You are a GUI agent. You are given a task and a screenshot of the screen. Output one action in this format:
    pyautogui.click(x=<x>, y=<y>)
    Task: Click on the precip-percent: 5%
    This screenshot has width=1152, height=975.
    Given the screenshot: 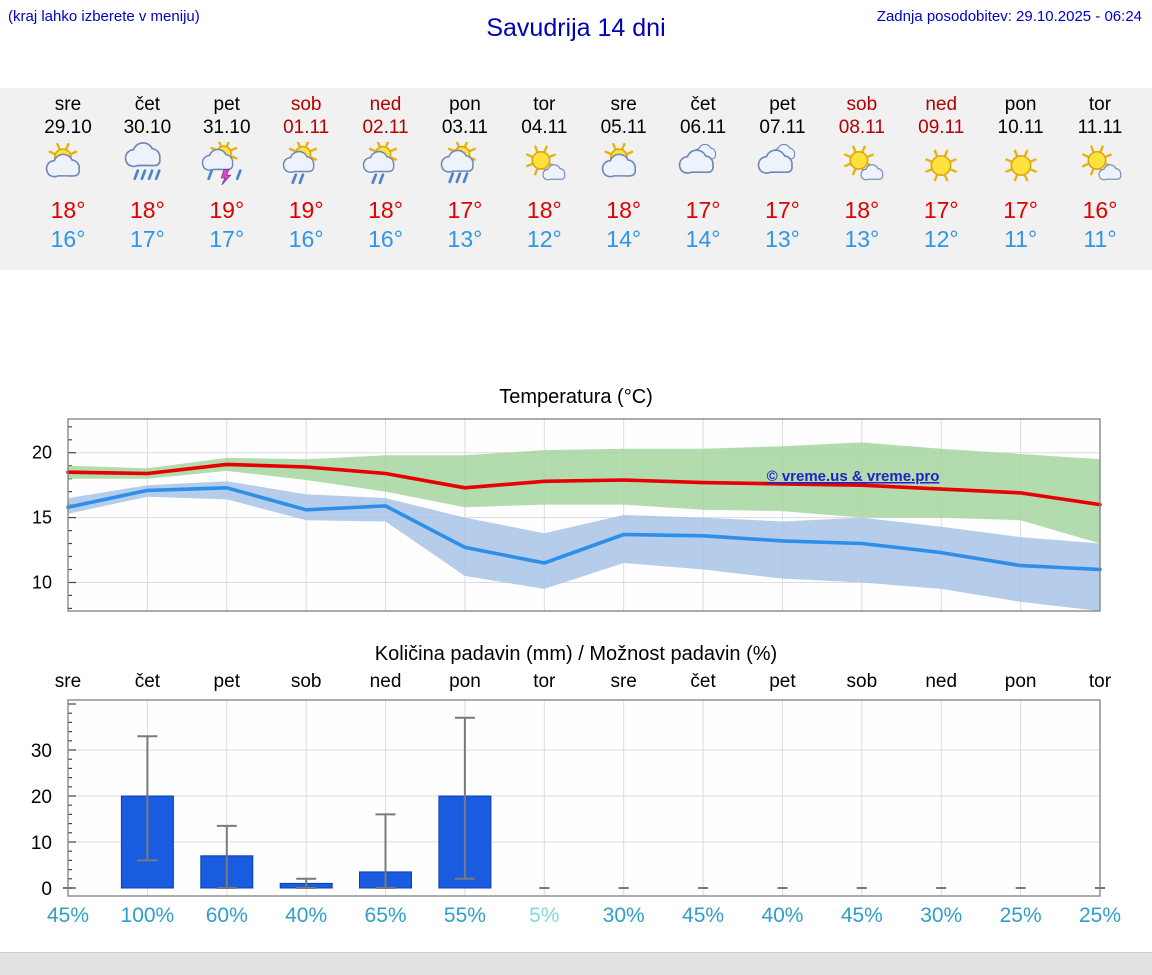 What is the action you would take?
    pyautogui.click(x=544, y=915)
    